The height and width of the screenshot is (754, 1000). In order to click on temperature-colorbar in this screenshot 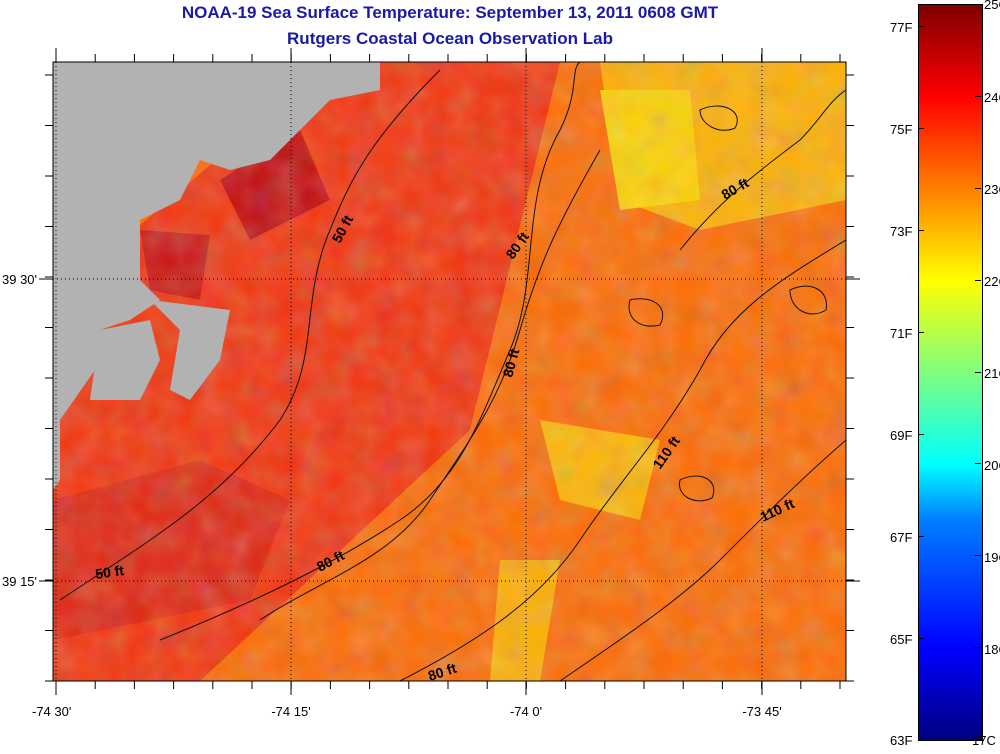, I will do `click(950, 372)`.